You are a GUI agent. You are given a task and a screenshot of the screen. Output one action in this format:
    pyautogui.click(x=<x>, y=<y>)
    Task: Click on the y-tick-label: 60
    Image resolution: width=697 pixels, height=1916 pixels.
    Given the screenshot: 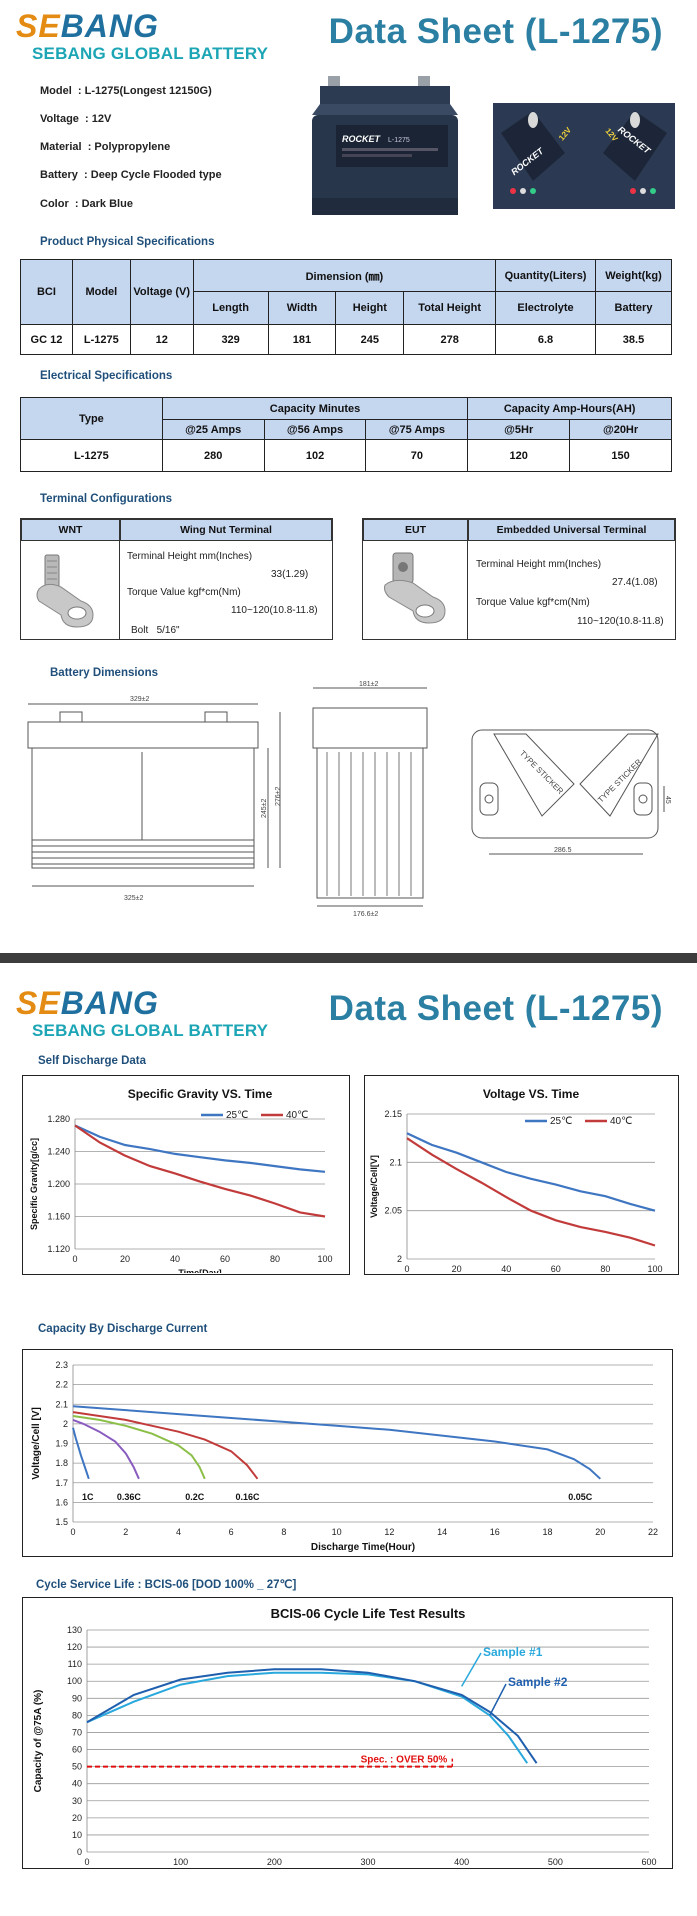 What is the action you would take?
    pyautogui.click(x=77, y=1750)
    